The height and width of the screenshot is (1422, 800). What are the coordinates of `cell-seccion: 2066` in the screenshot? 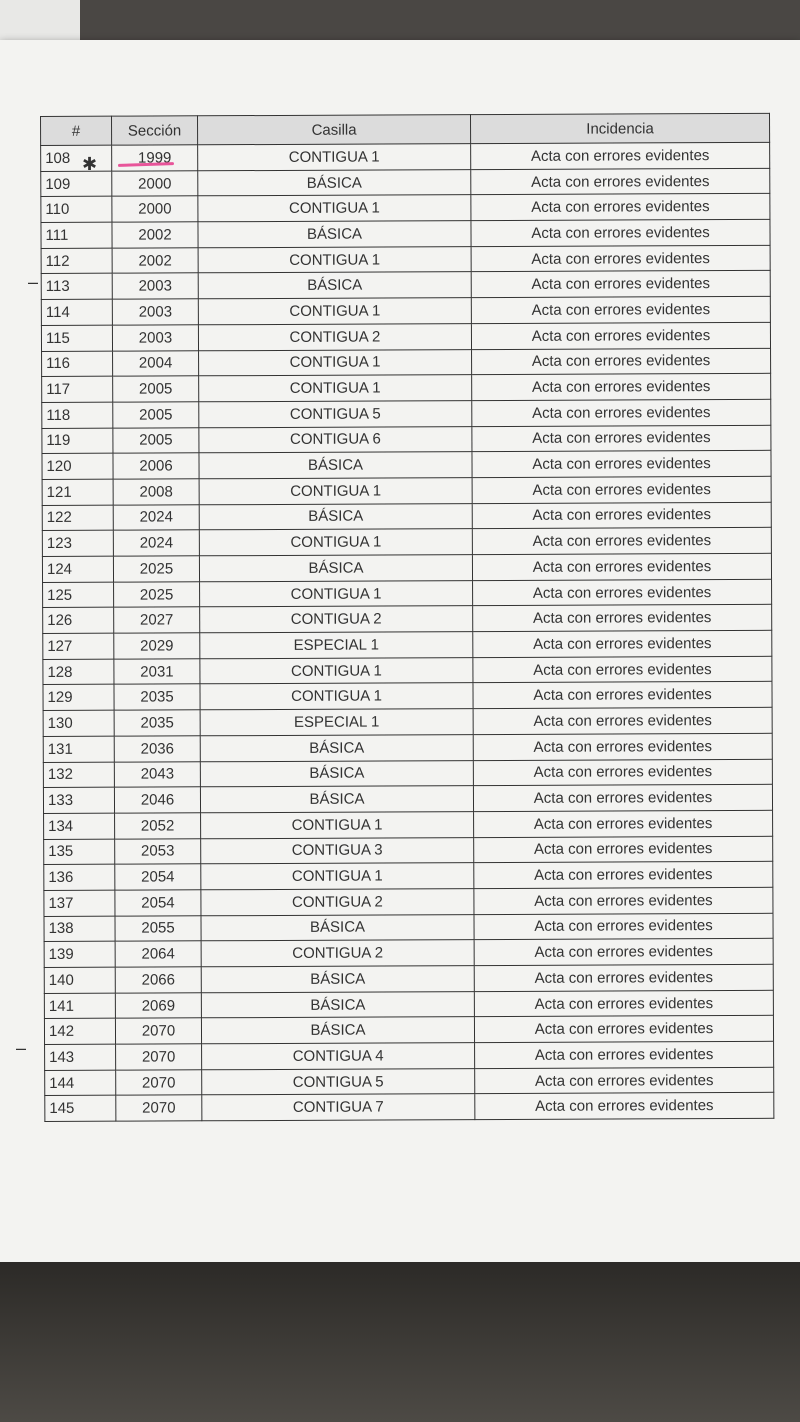 It's located at (158, 979).